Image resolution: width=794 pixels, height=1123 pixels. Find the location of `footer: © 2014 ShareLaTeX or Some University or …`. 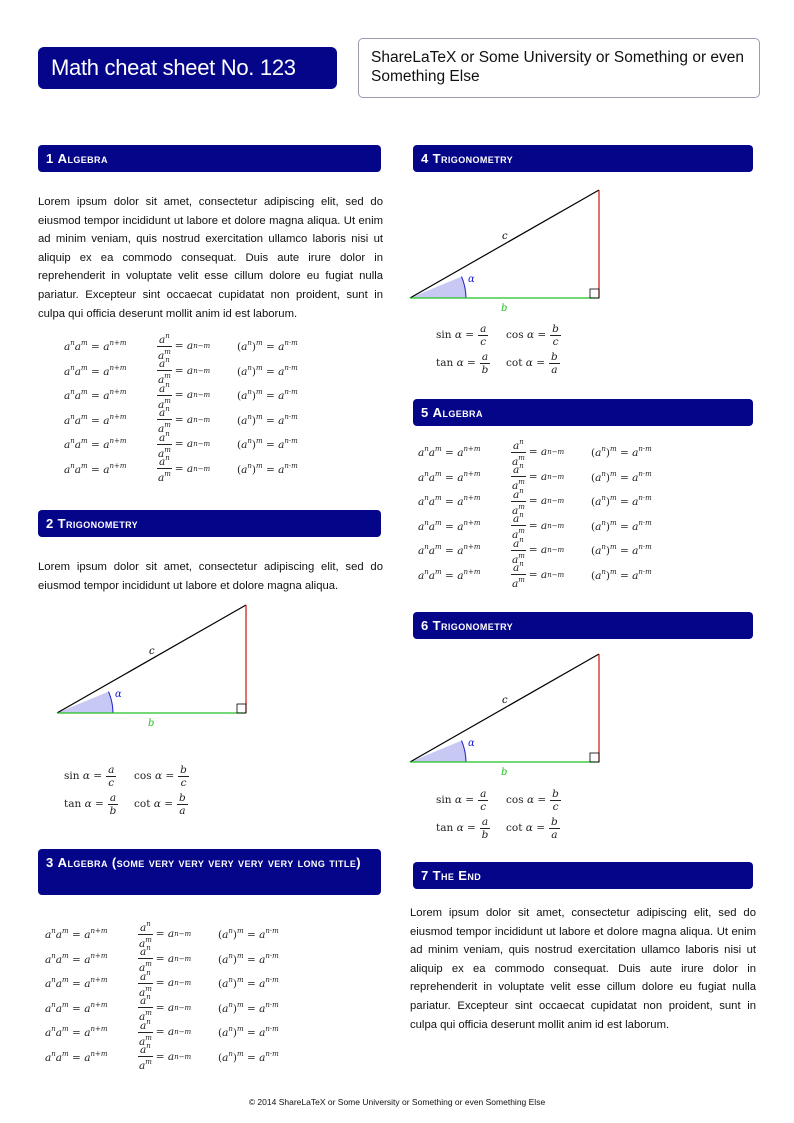

footer: © 2014 ShareLaTeX or Some University or … is located at coordinates (397, 1102).